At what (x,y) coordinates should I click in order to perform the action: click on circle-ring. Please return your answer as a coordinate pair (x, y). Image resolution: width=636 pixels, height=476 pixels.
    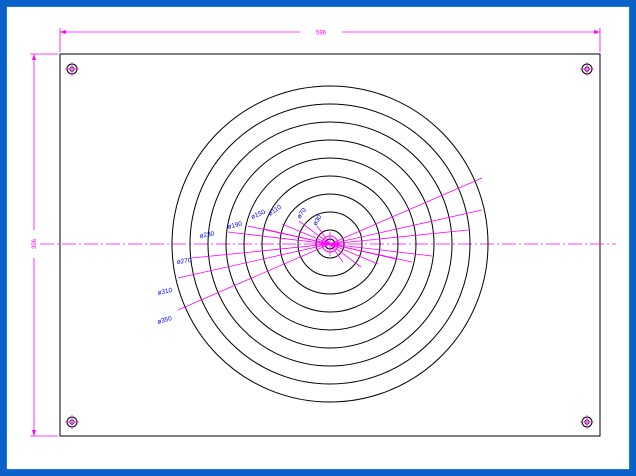
    Looking at the image, I should click on (330, 244).